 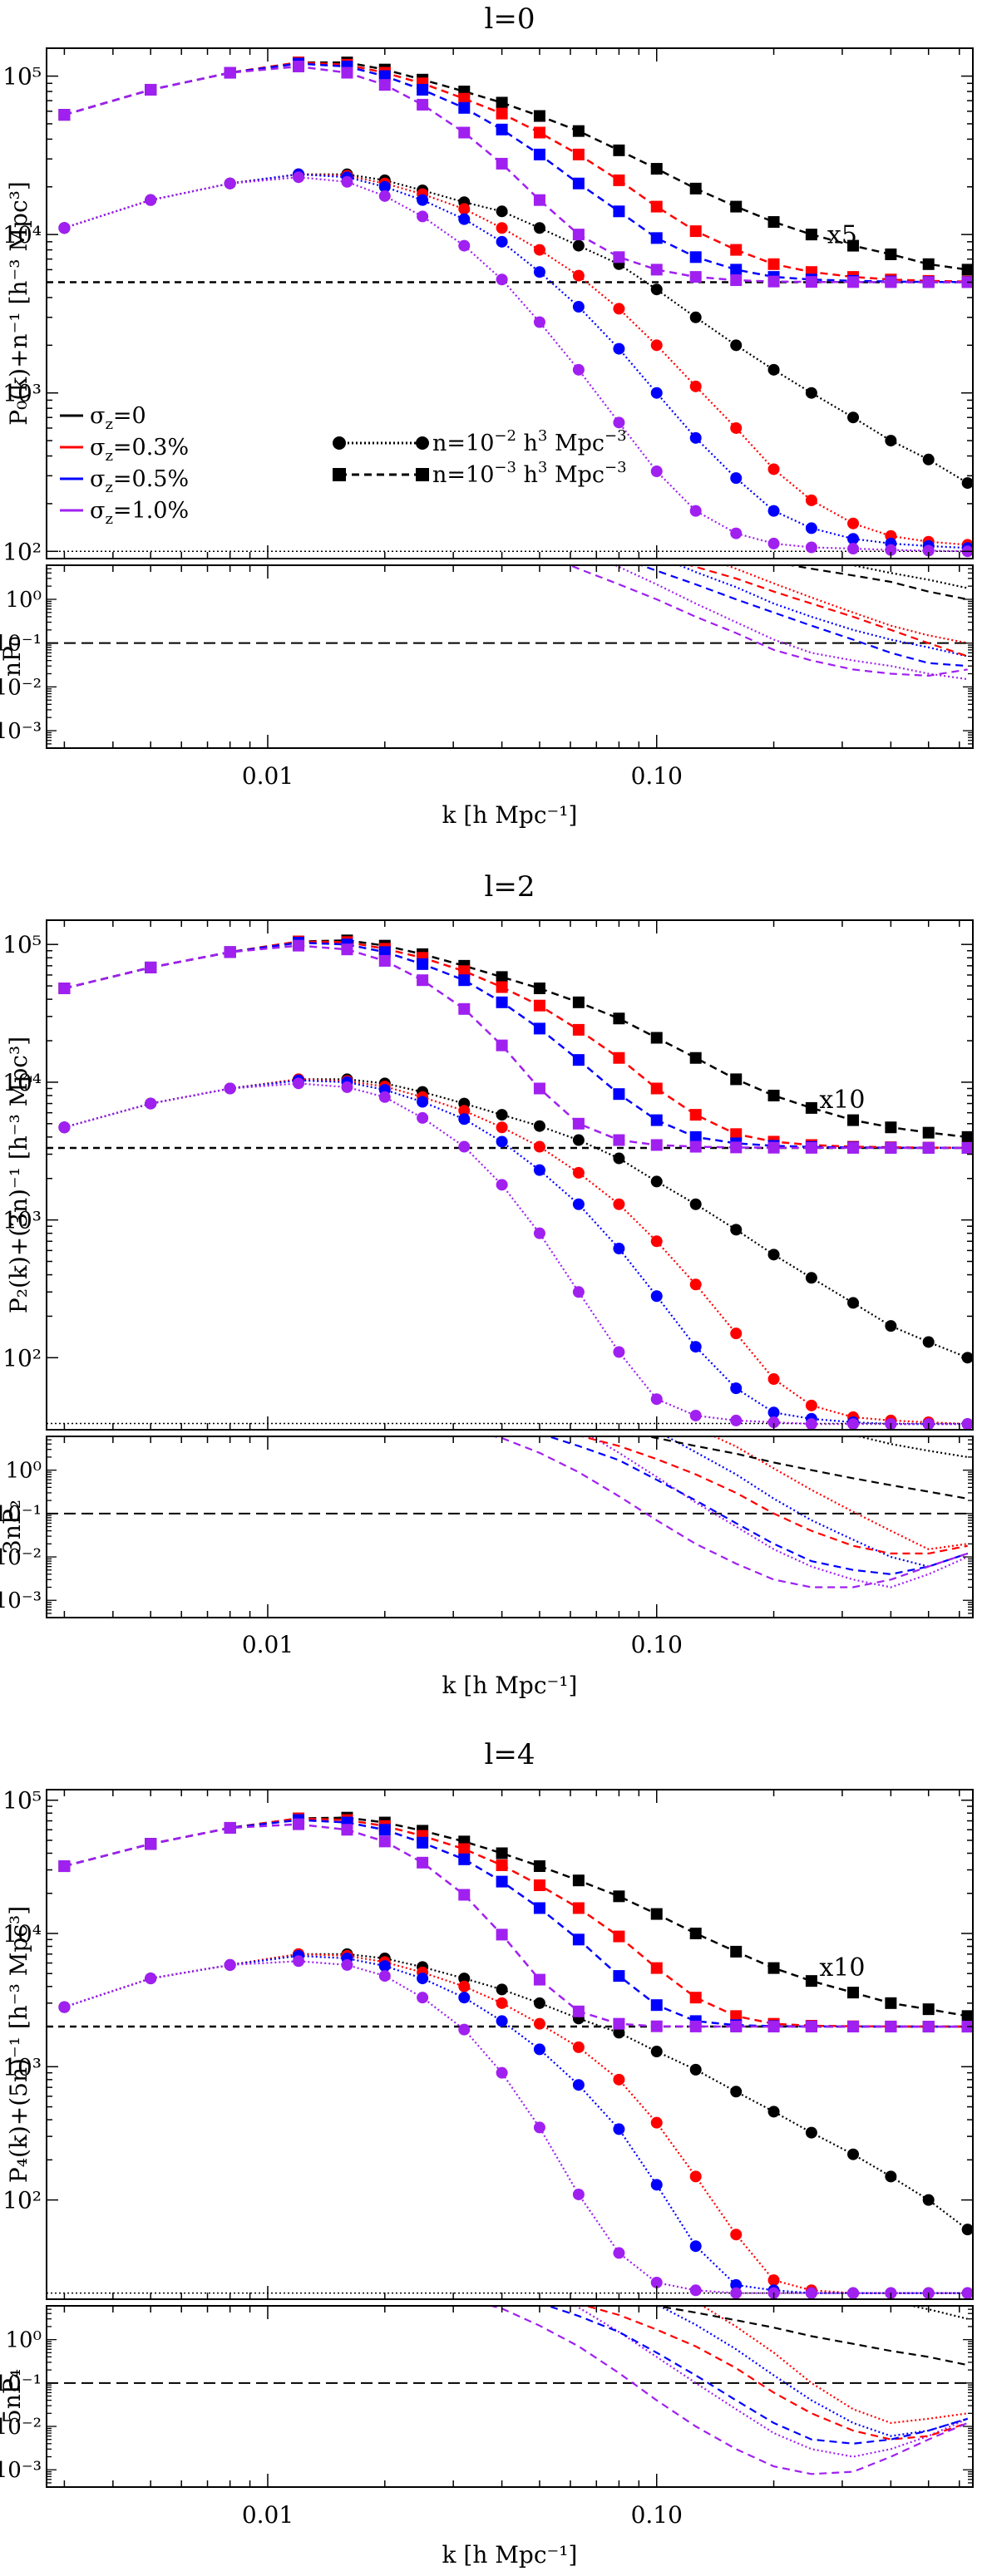 I want to click on legend-marker, so click(x=339, y=474).